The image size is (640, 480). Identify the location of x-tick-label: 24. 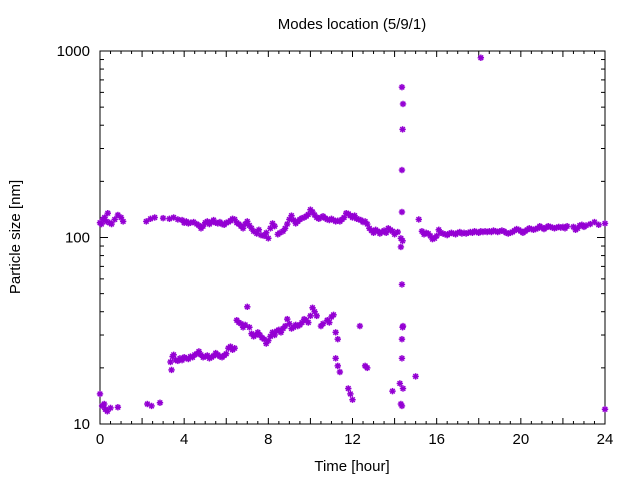
(605, 439).